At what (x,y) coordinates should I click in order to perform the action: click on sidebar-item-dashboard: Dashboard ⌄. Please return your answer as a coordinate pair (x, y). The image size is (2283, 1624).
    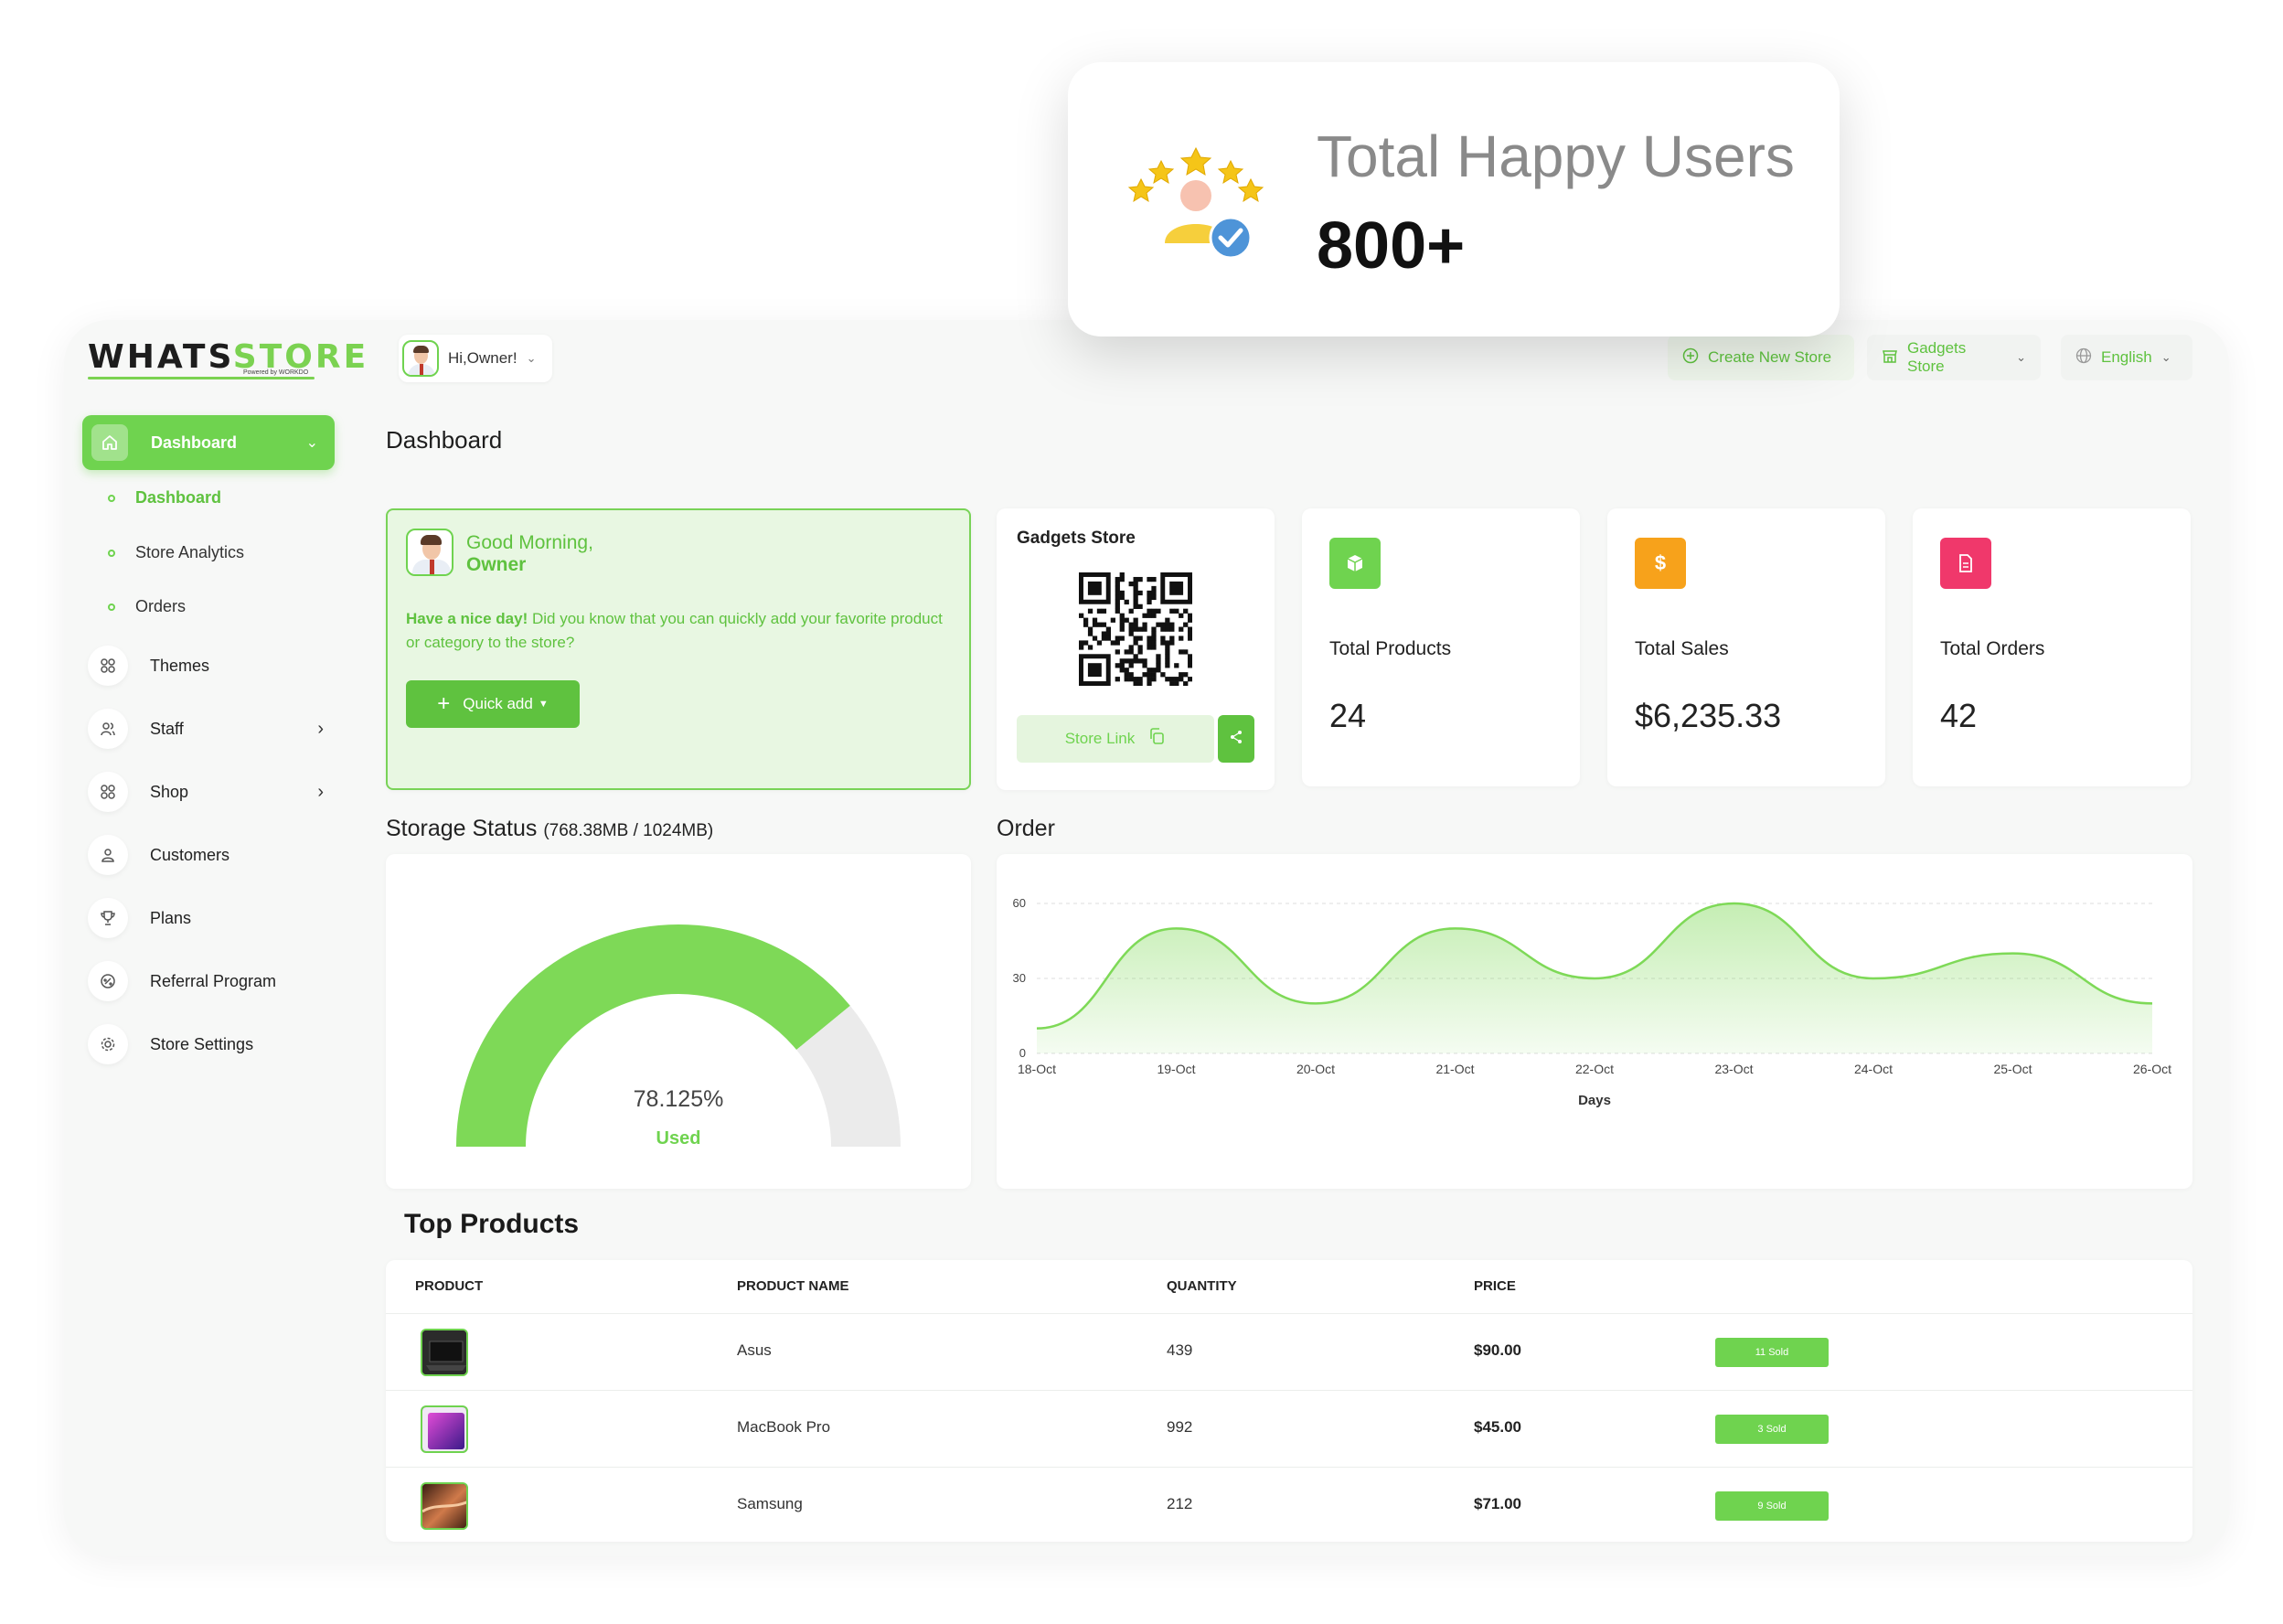
    Looking at the image, I should click on (208, 442).